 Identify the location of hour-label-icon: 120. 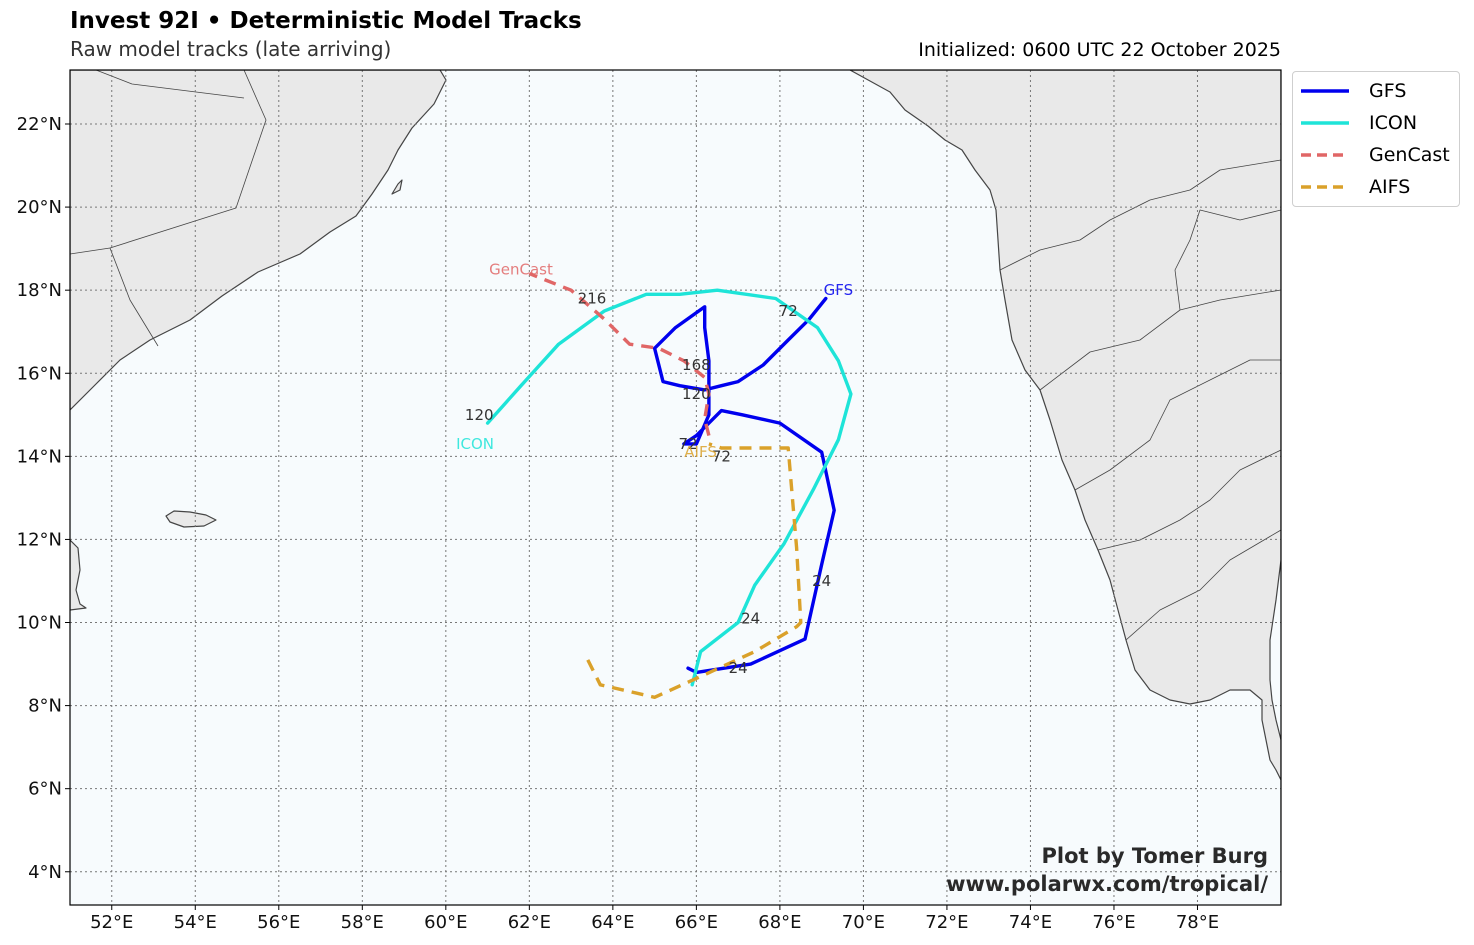
(479, 415).